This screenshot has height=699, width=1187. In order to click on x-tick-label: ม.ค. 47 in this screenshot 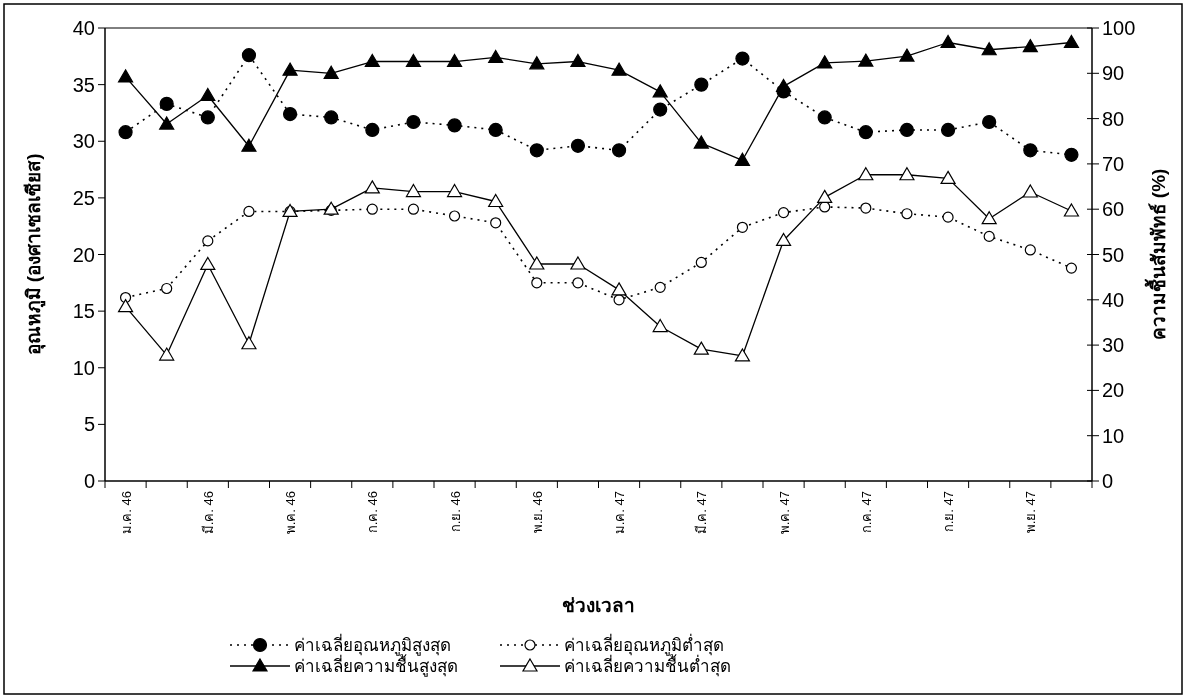, I will do `click(620, 513)`.